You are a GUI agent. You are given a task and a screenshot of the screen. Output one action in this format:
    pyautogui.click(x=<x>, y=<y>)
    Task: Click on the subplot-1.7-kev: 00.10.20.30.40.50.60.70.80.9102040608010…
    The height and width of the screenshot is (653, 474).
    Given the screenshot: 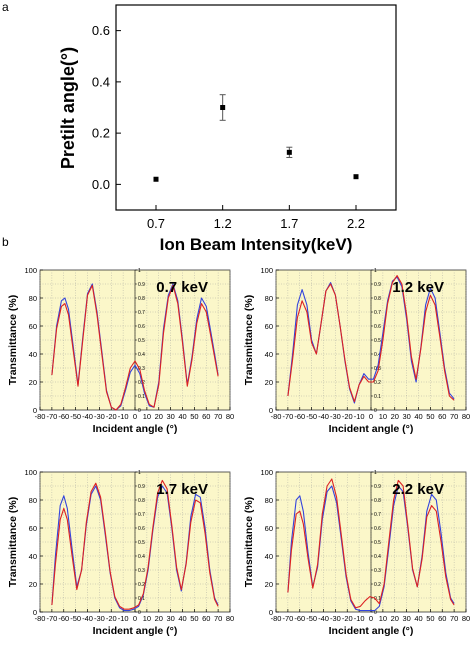 What is the action you would take?
    pyautogui.click(x=120, y=552)
    